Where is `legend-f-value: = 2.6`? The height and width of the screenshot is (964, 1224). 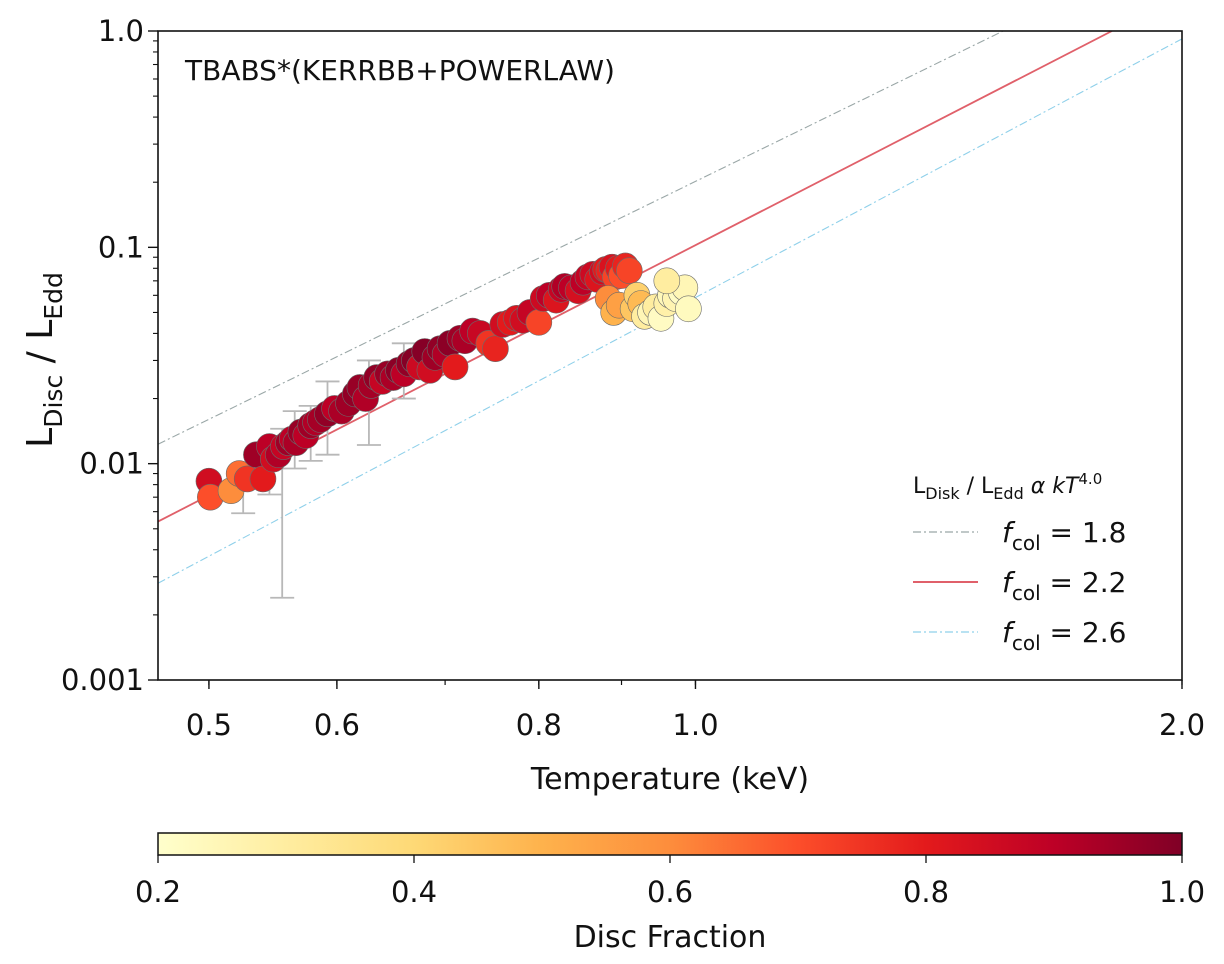 legend-f-value: = 2.6 is located at coordinates (1084, 632).